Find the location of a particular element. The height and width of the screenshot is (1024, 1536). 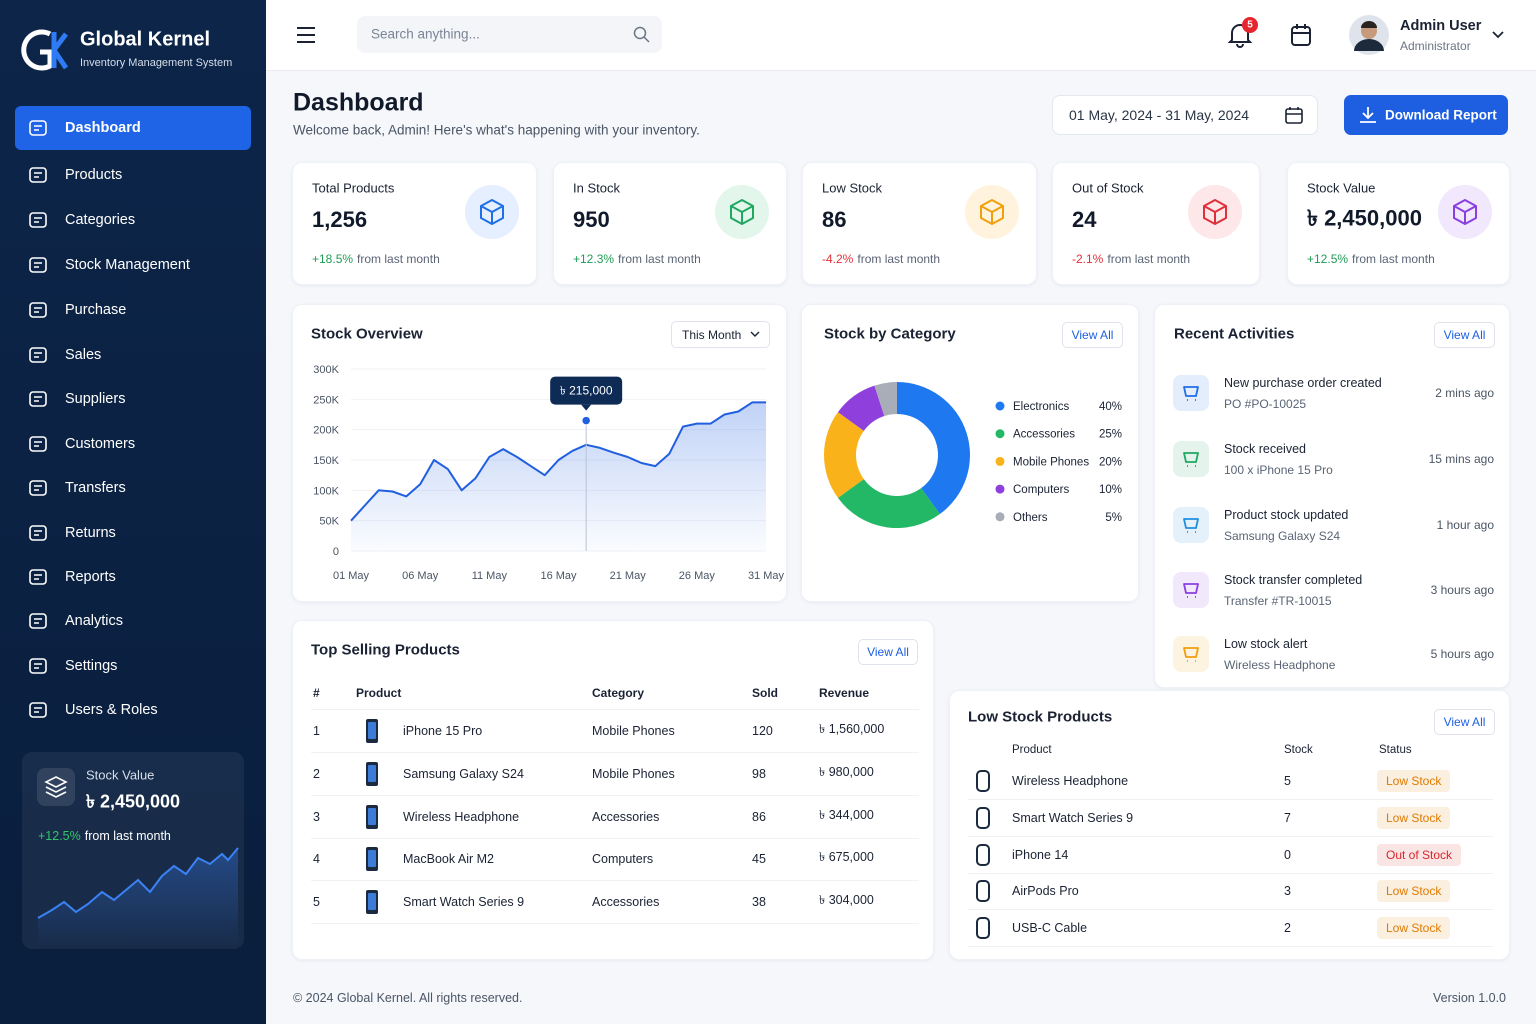

avatar is located at coordinates (1369, 35).